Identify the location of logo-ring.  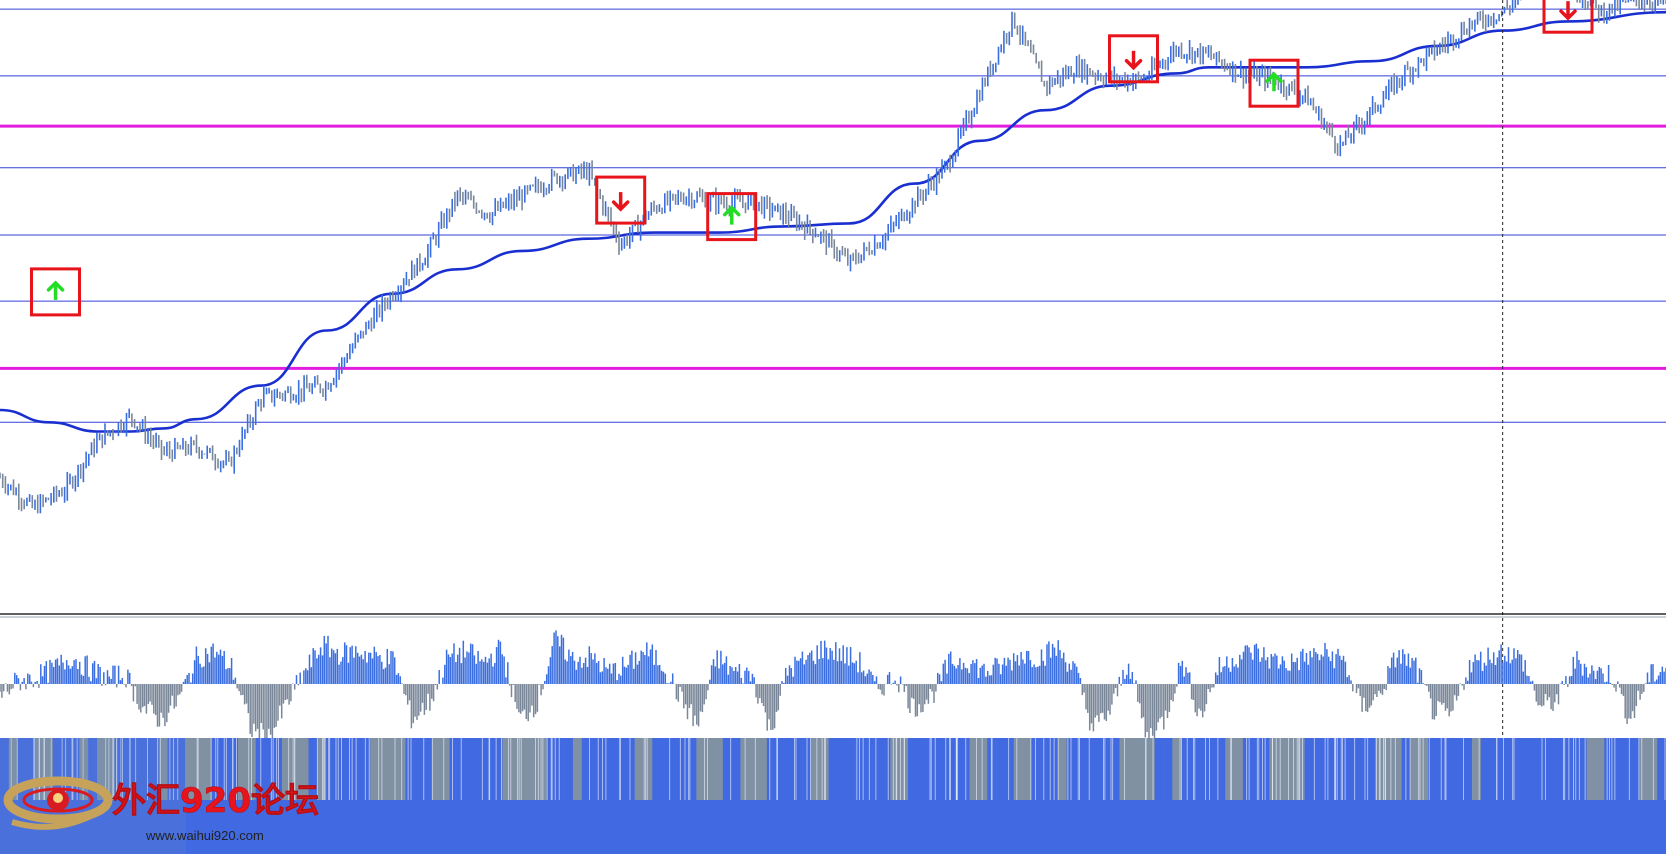
(58, 800).